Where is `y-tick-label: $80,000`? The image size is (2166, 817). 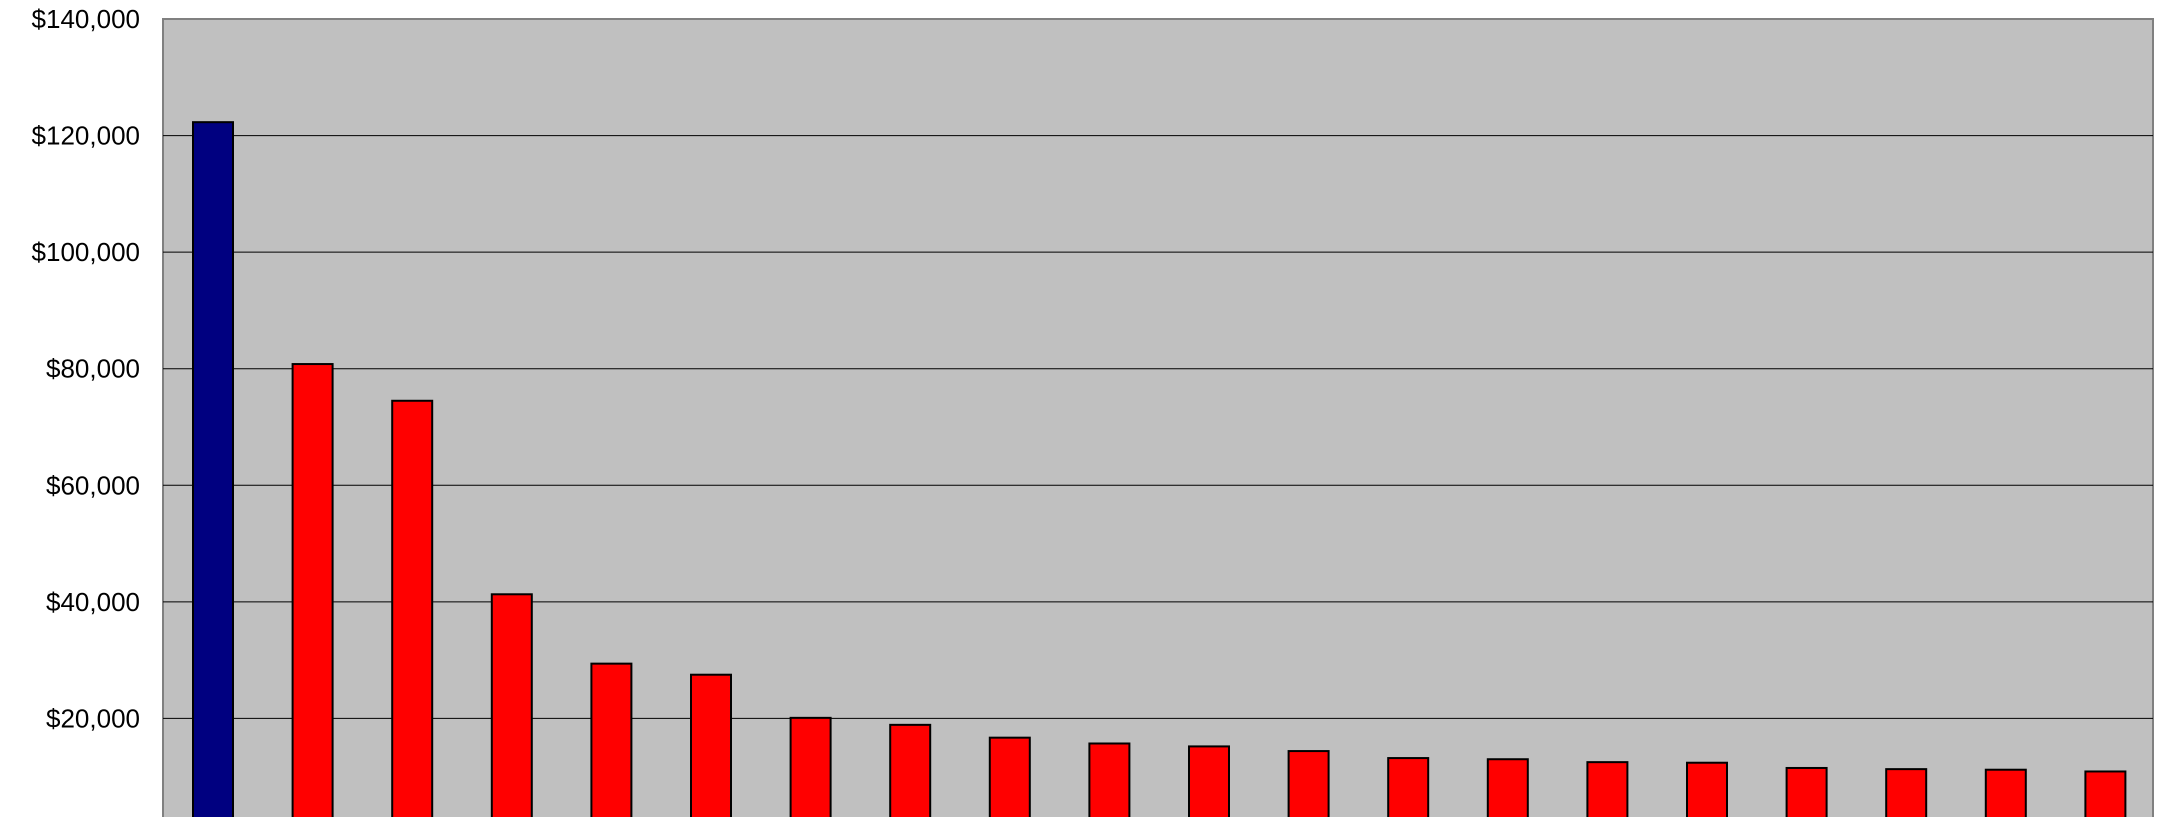 y-tick-label: $80,000 is located at coordinates (93, 369).